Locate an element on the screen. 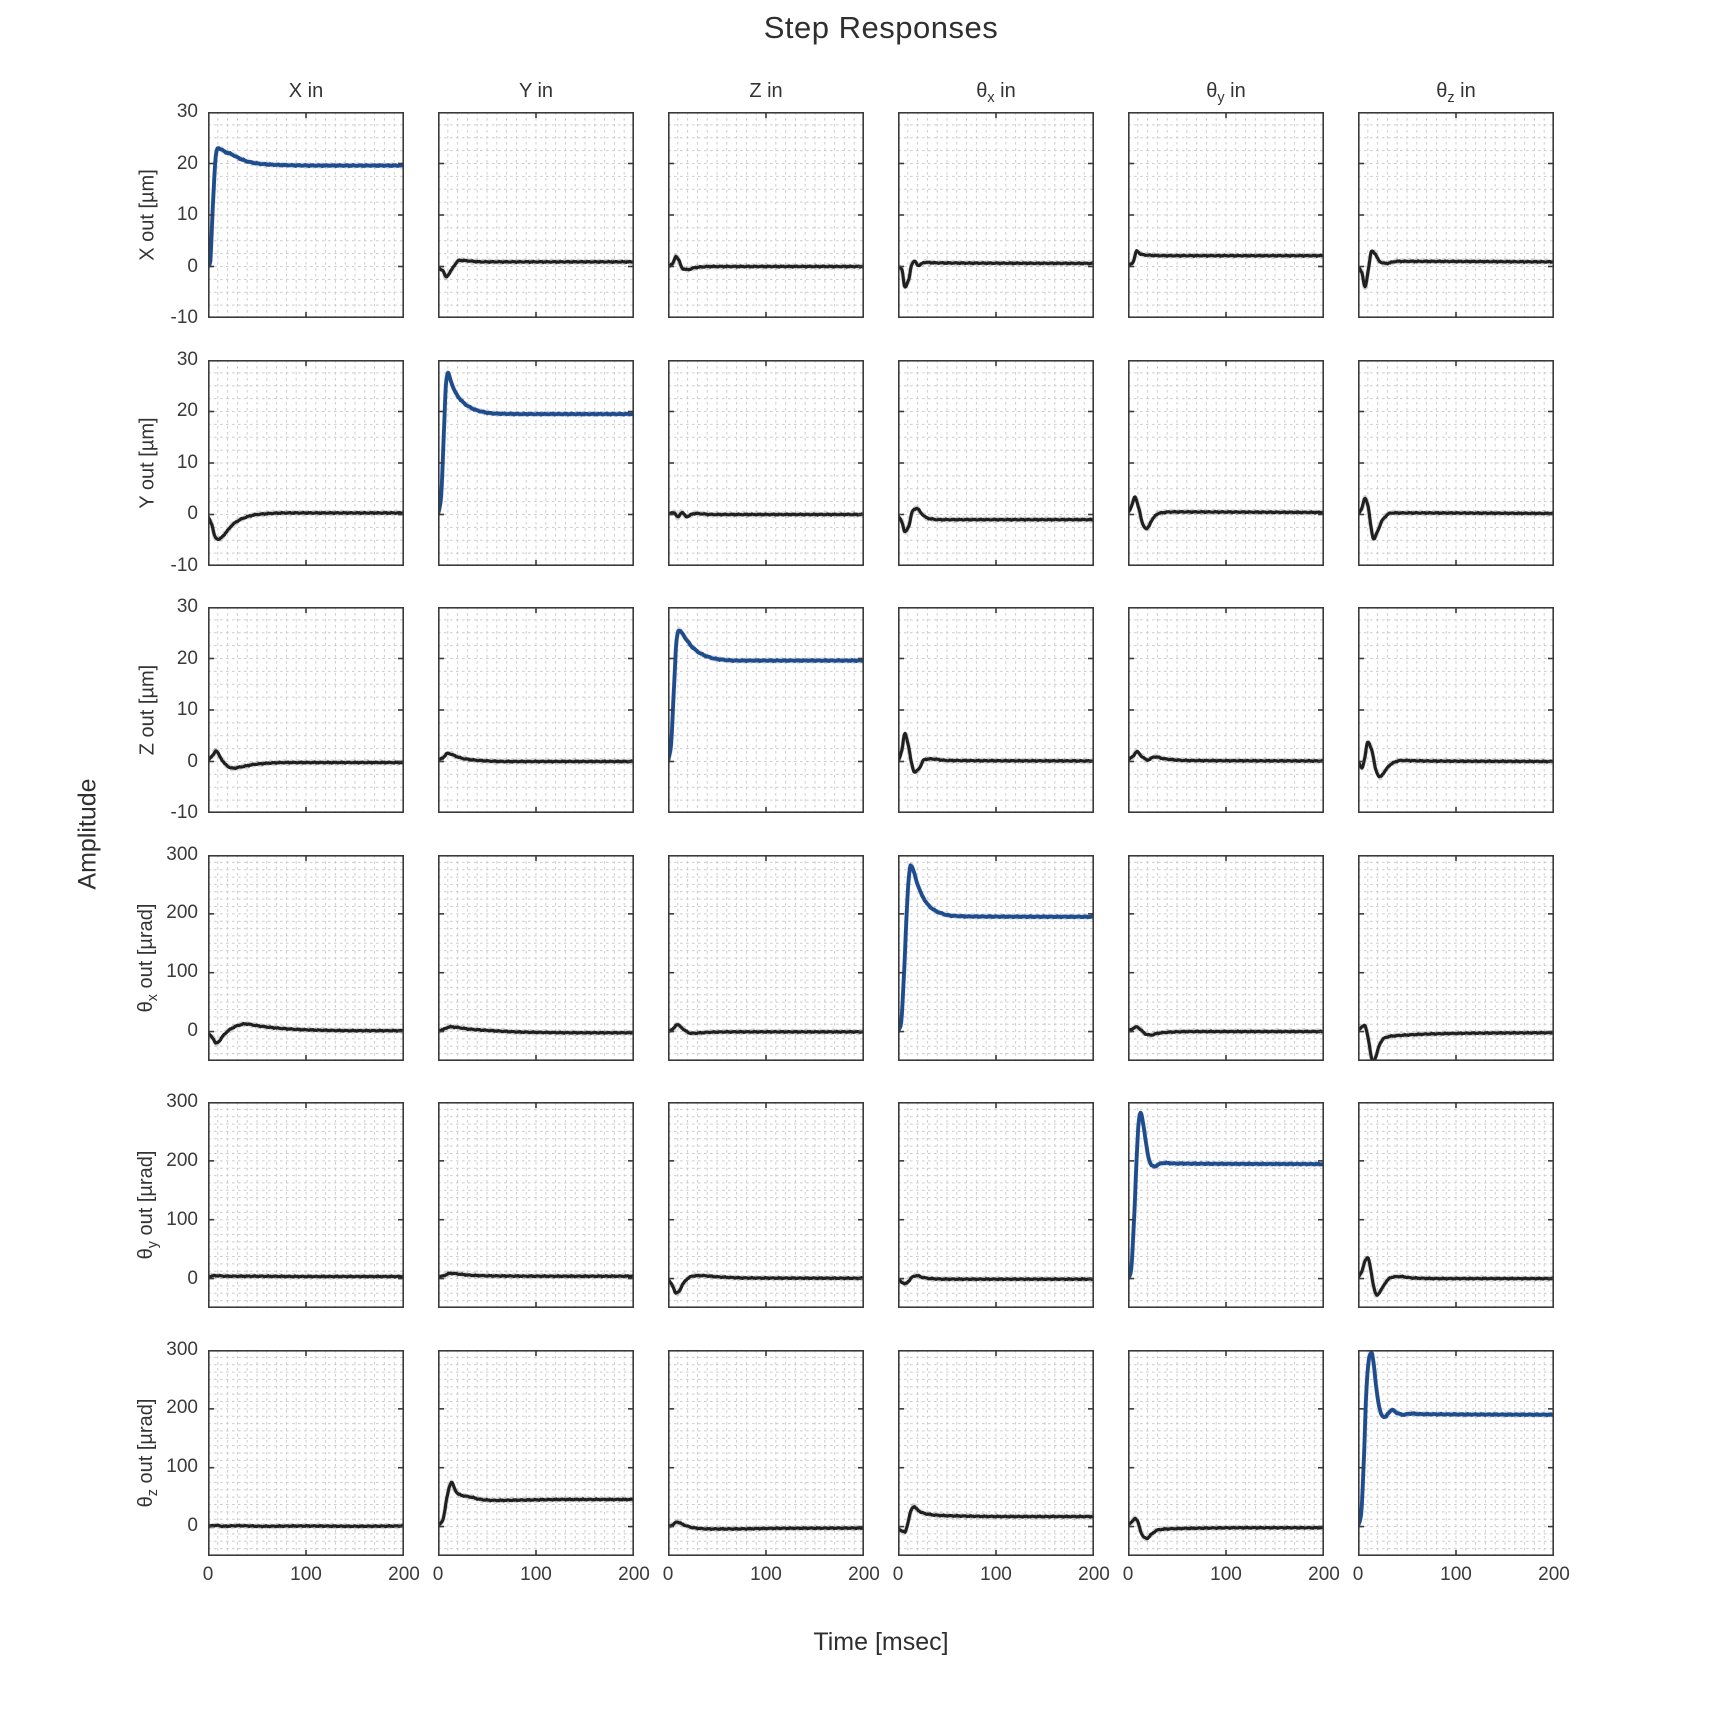 The height and width of the screenshot is (1727, 1720). subplot-r4c1 is located at coordinates (306, 957).